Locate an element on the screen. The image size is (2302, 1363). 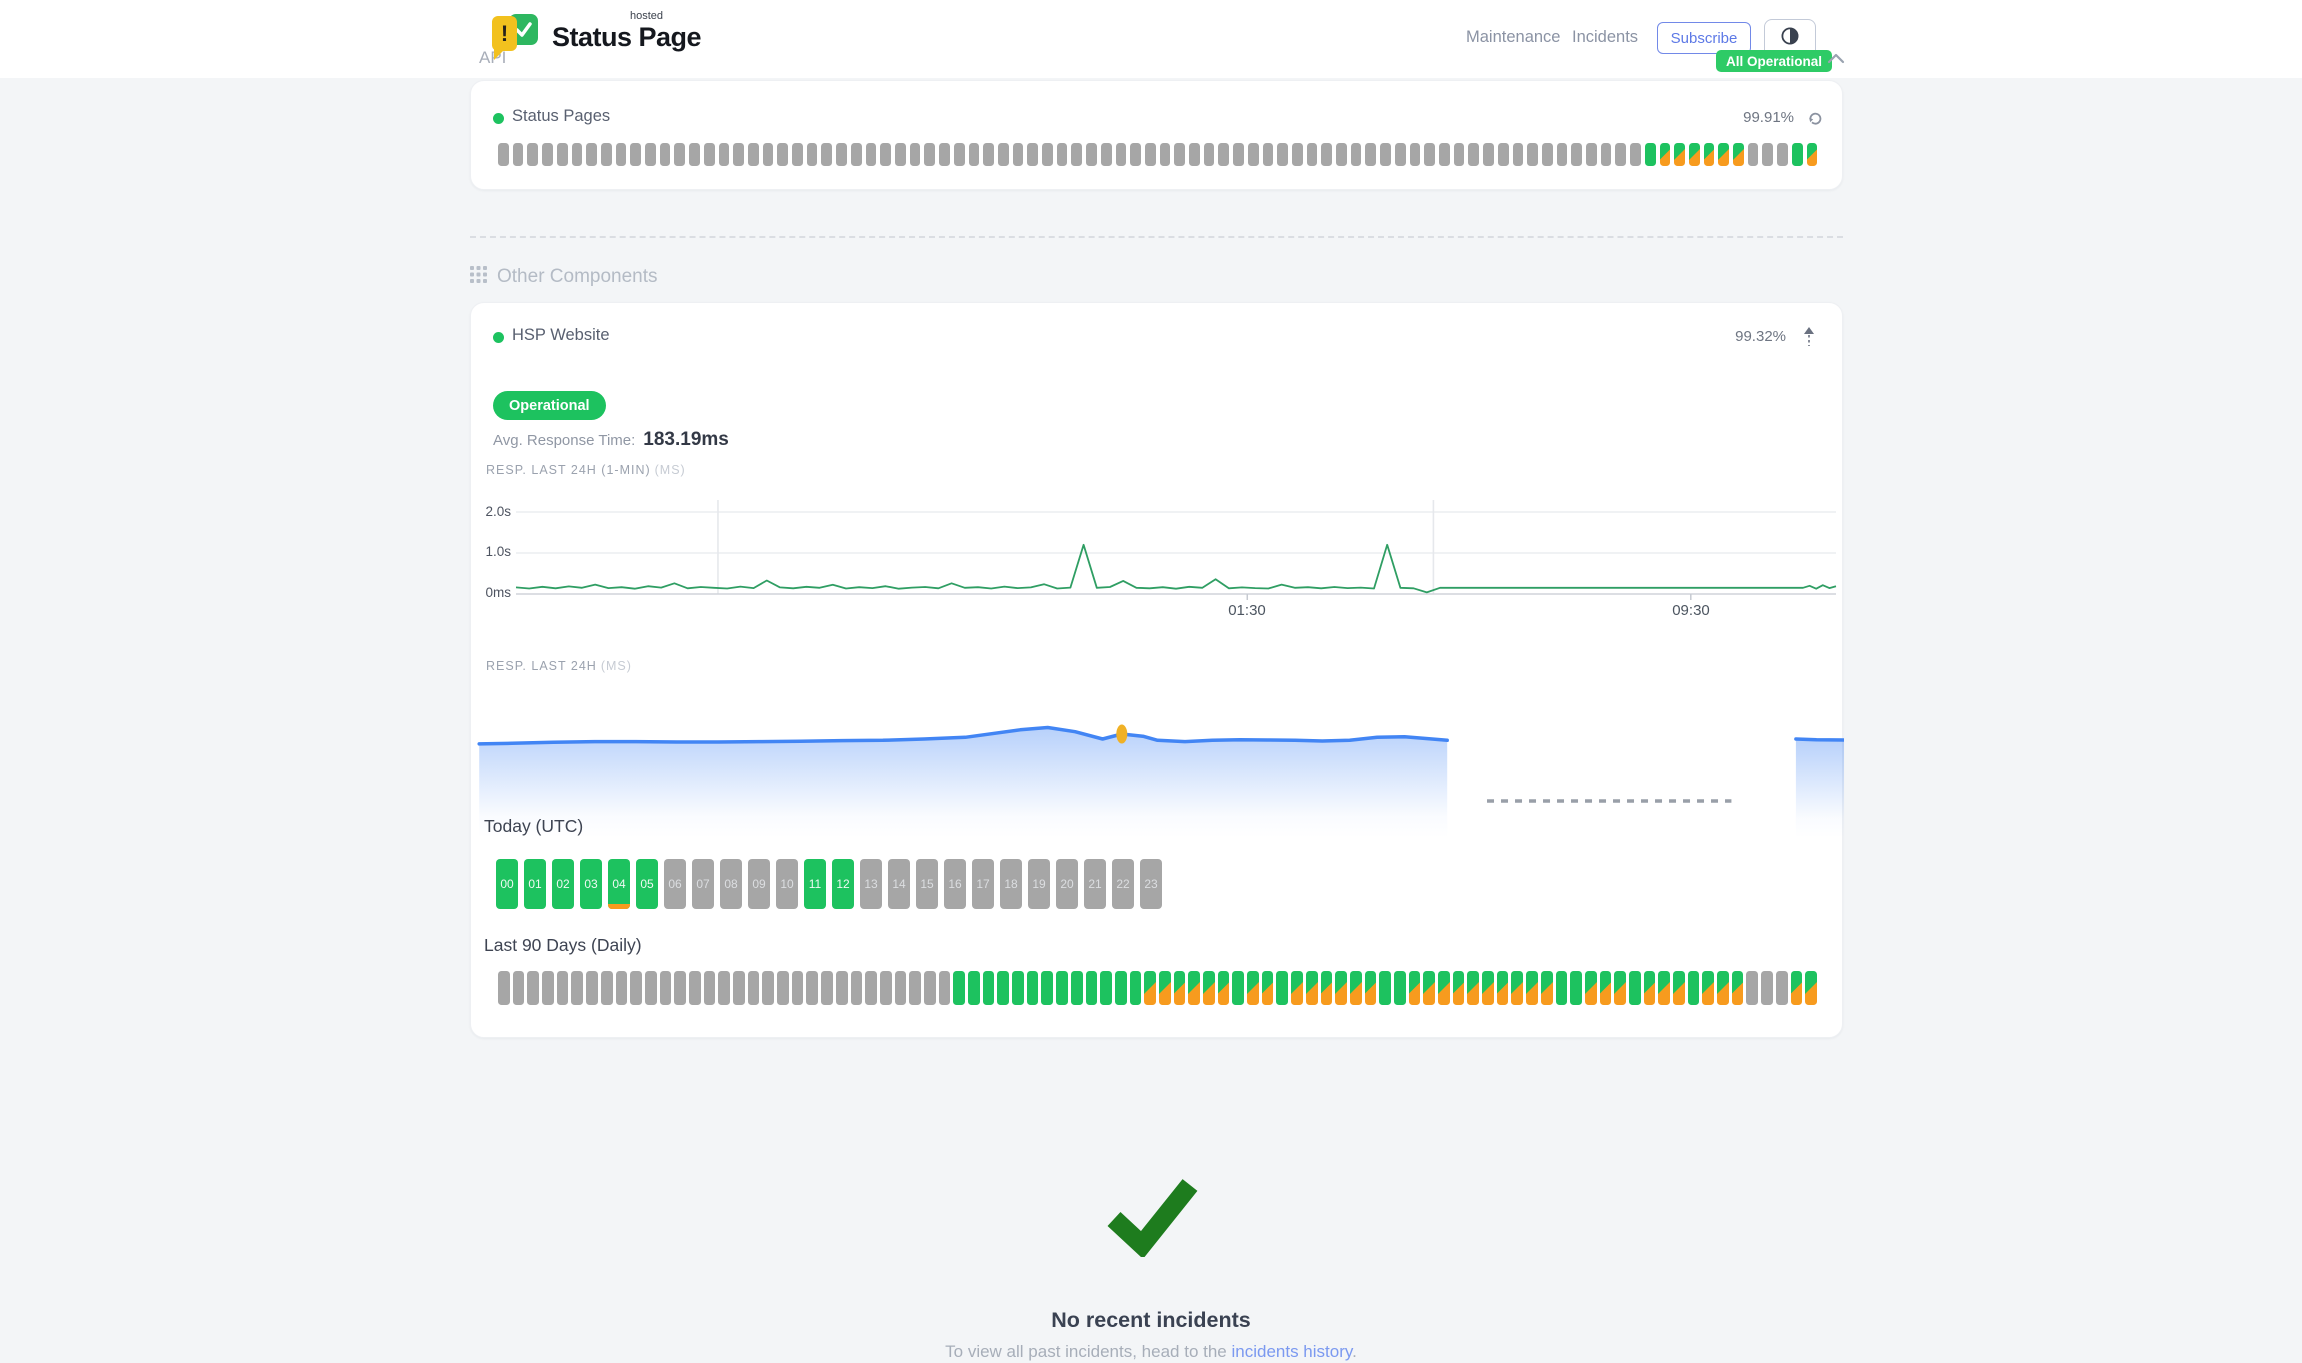
hour-block-04: 04 is located at coordinates (619, 884).